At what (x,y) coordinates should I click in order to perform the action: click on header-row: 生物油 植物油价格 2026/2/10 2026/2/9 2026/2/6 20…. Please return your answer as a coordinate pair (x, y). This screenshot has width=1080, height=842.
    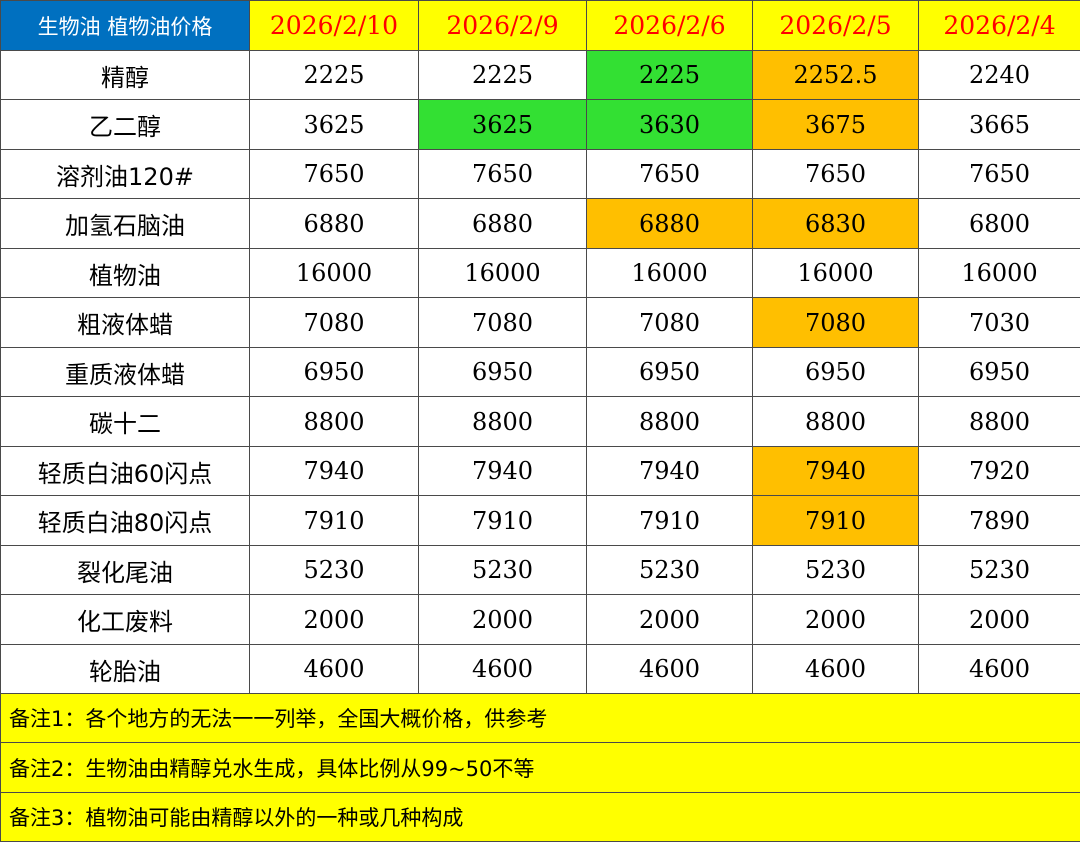
    Looking at the image, I should click on (540, 26).